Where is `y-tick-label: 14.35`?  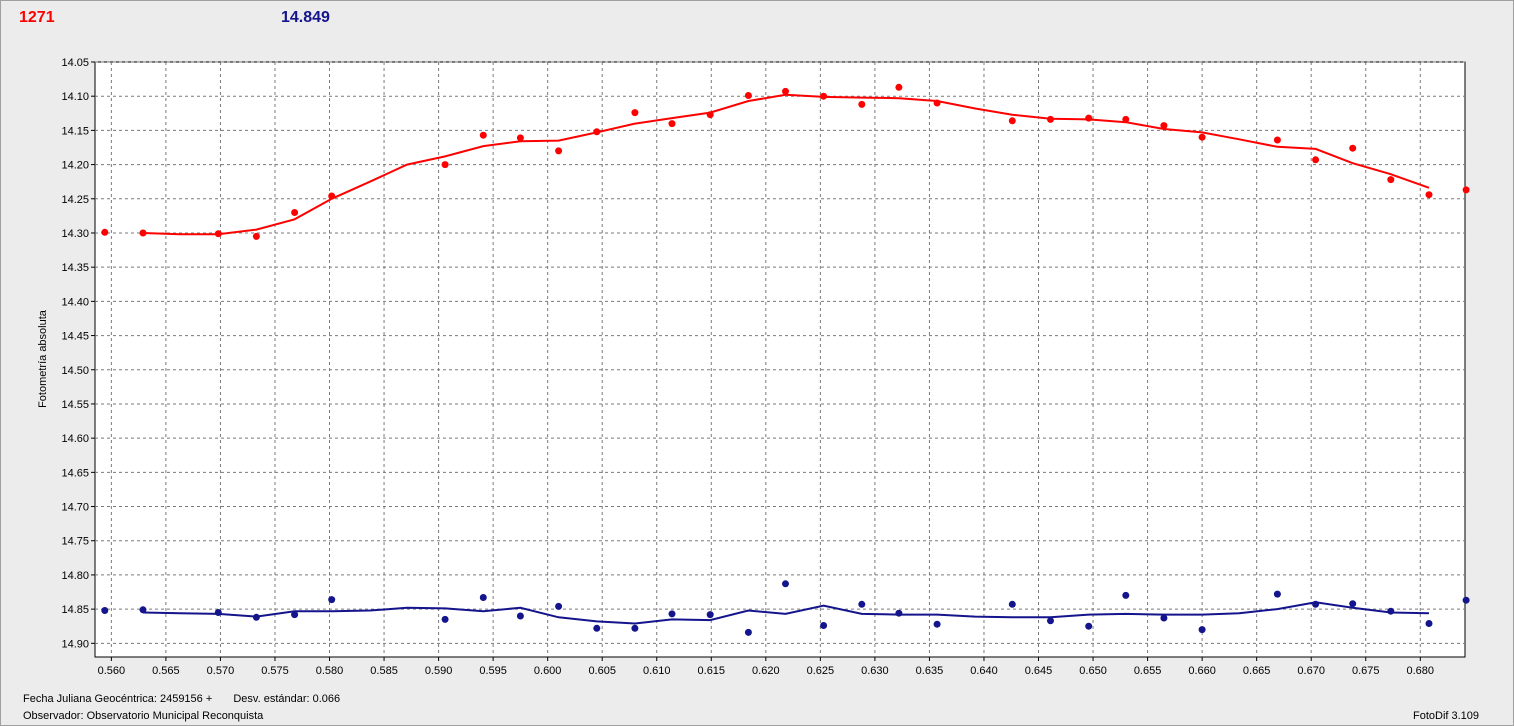
y-tick-label: 14.35 is located at coordinates (75, 268).